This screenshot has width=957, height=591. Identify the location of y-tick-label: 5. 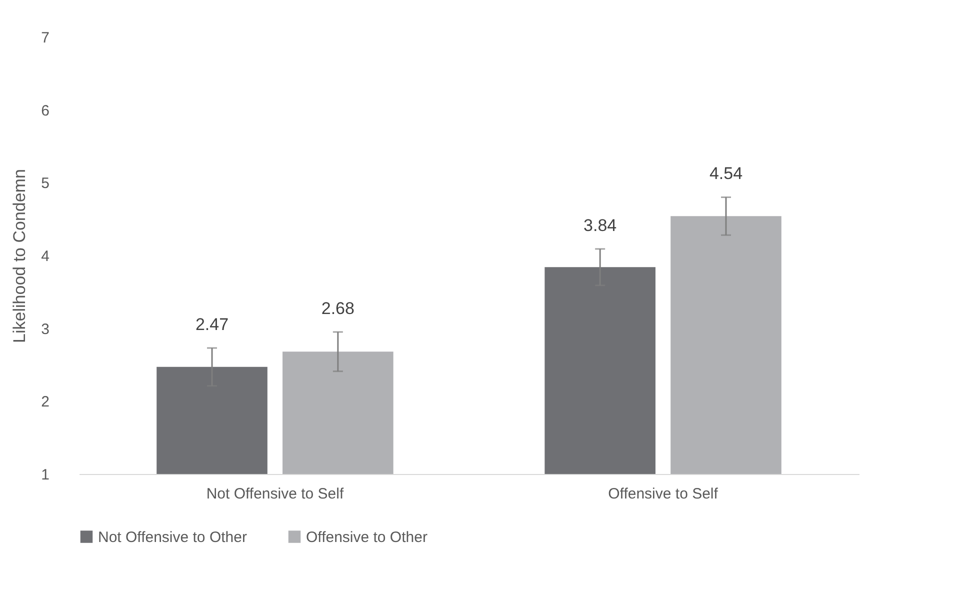
(45, 183).